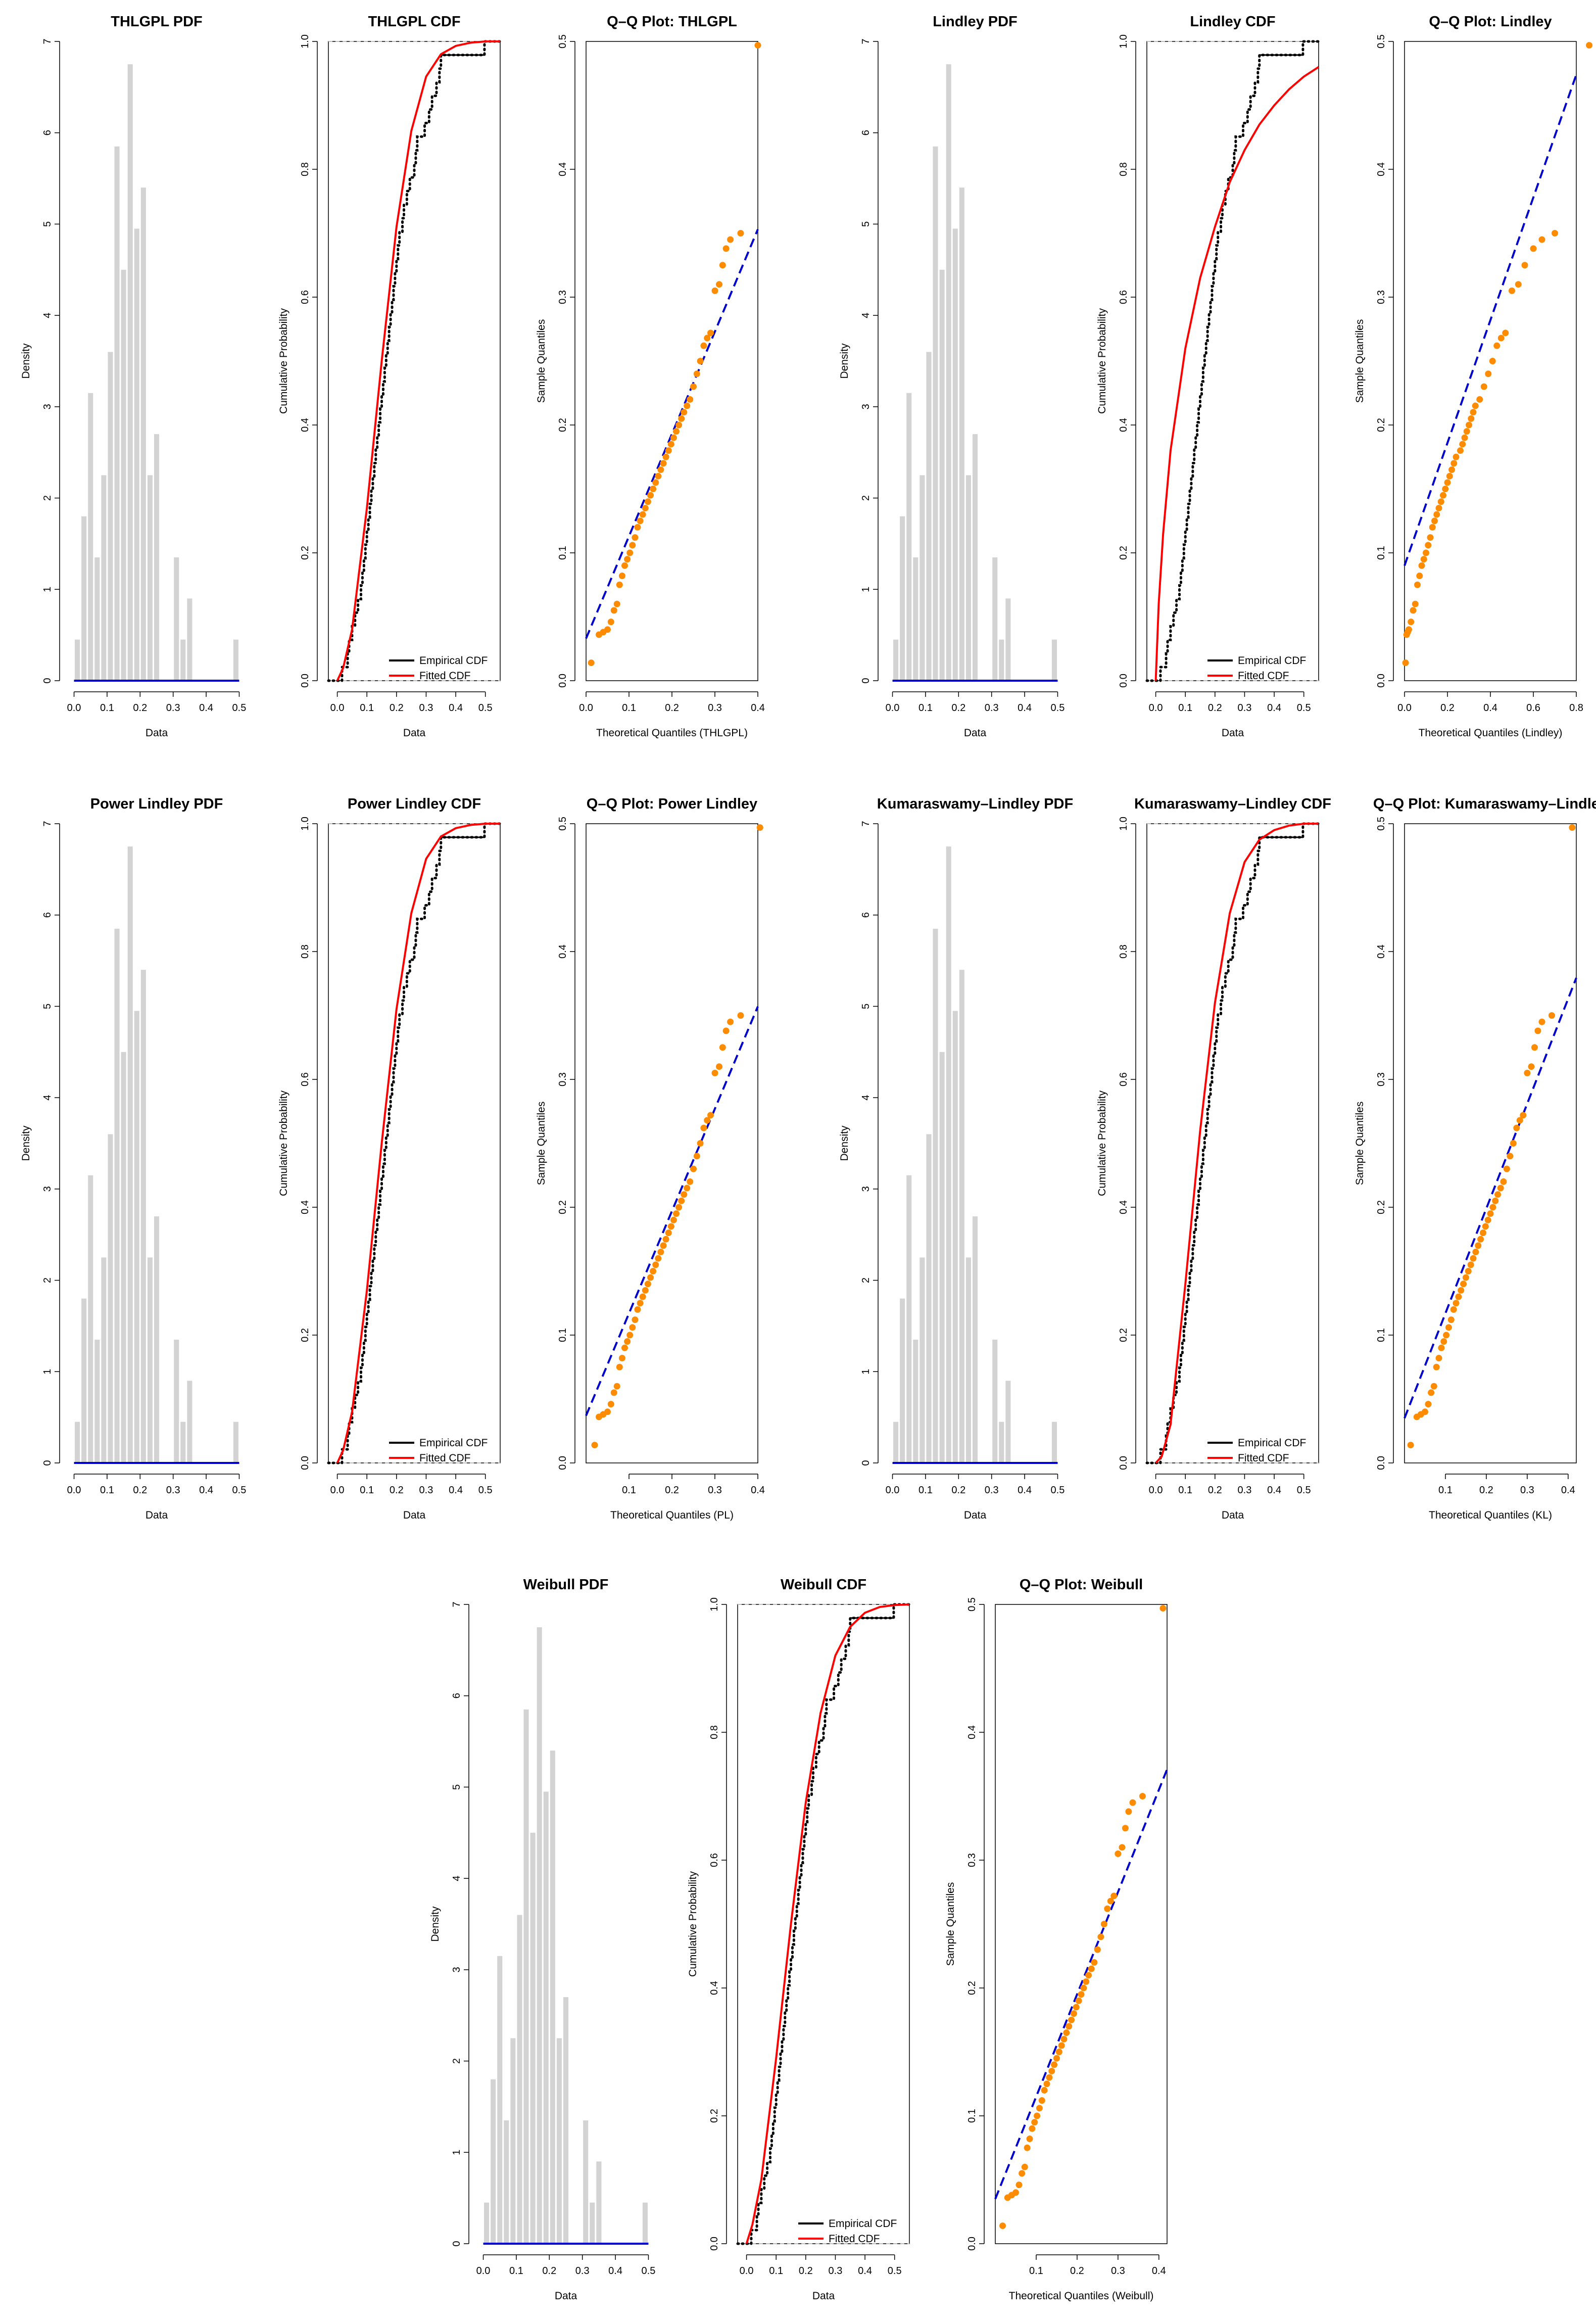 The image size is (1596, 2321). What do you see at coordinates (1491, 733) in the screenshot?
I see `x-axis-title: Theoretical Quantiles (Lindley)` at bounding box center [1491, 733].